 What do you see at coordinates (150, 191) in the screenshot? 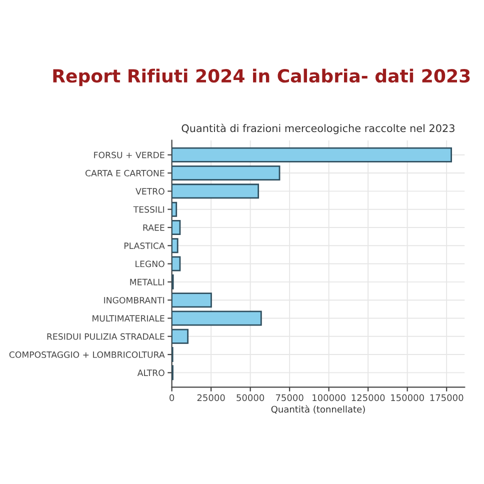
I see `y-tick-label: VETRO` at bounding box center [150, 191].